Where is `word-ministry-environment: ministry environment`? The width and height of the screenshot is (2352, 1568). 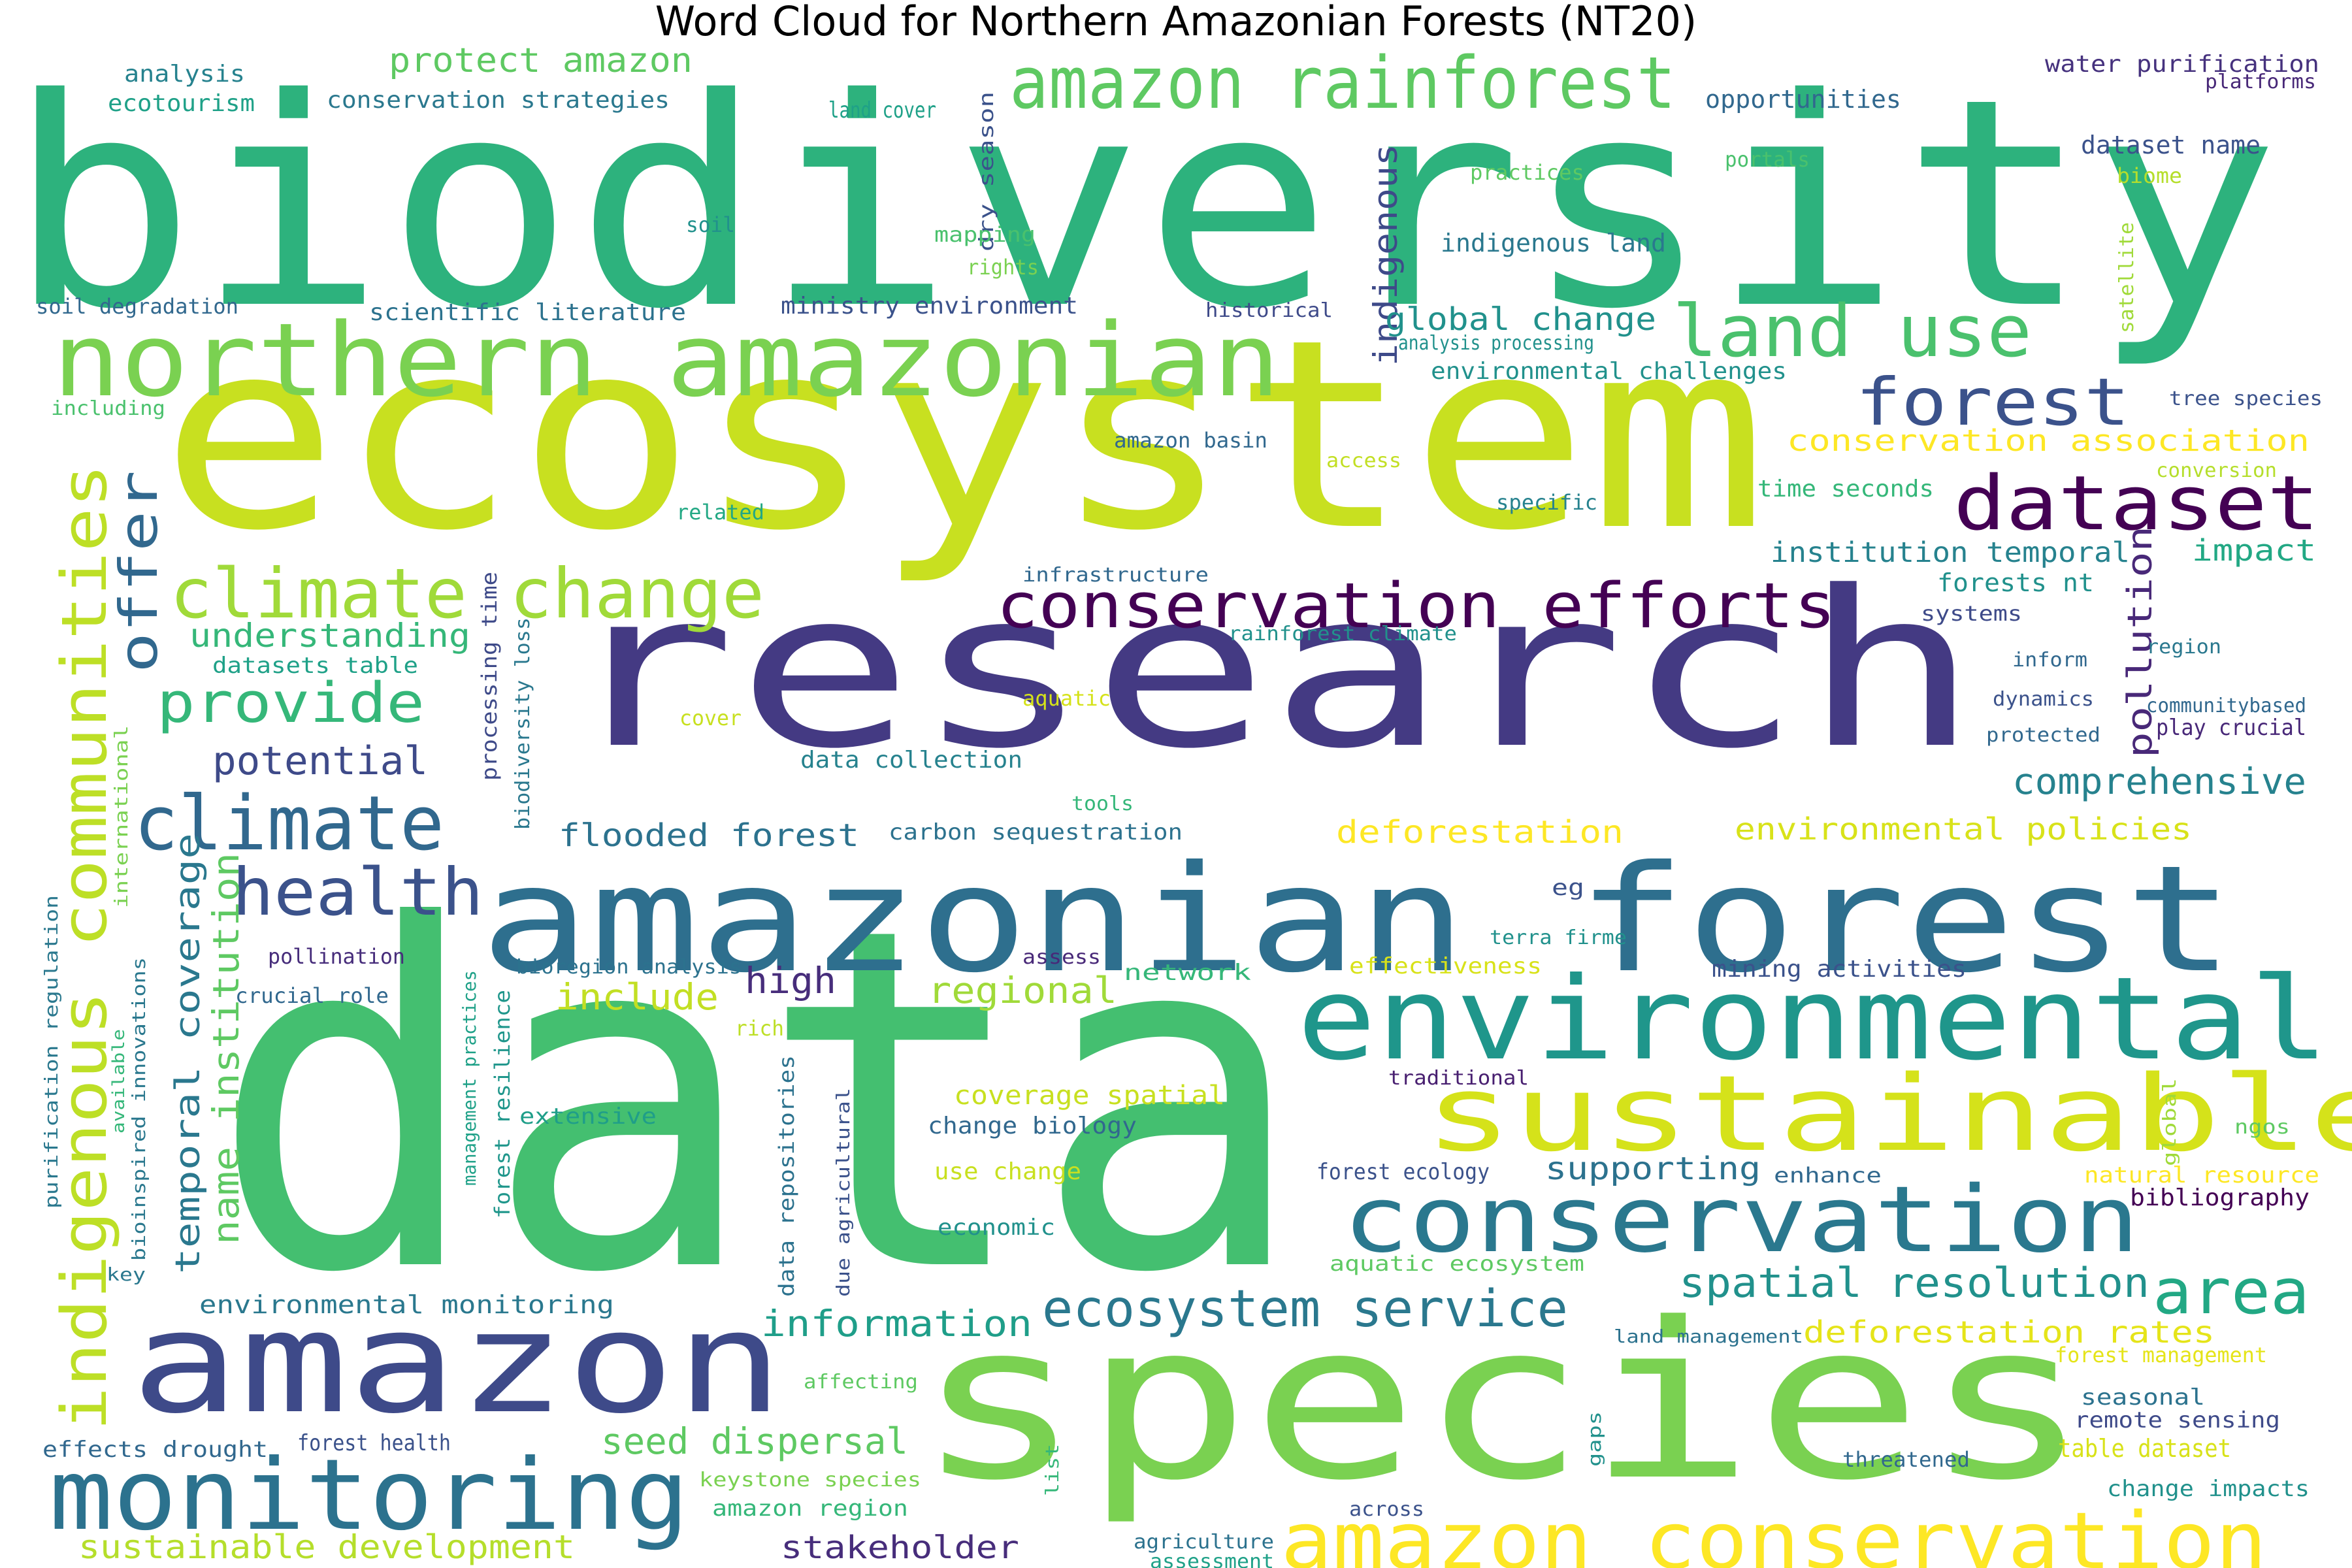
word-ministry-environment: ministry environment is located at coordinates (929, 306).